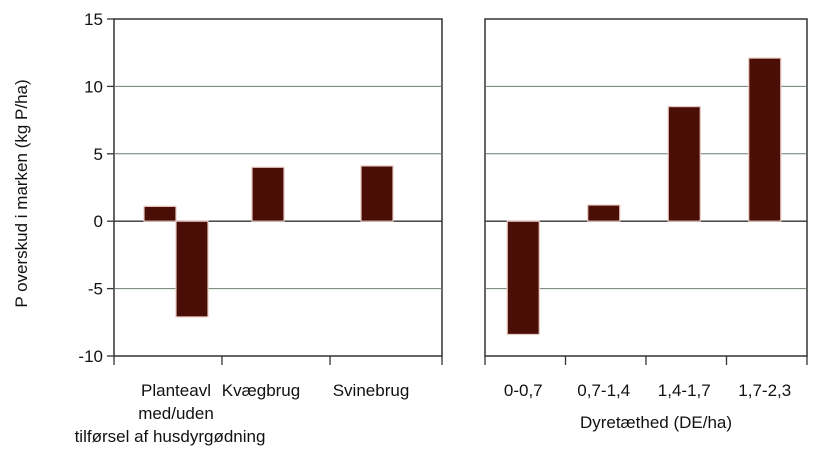 The height and width of the screenshot is (458, 822). What do you see at coordinates (21, 193) in the screenshot?
I see `y-axis-label: P overskud i marken (kg P/ha)` at bounding box center [21, 193].